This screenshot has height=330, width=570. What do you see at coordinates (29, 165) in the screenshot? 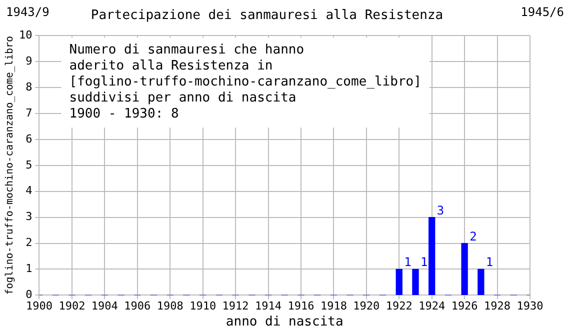
I see `y-tick-label: 5` at bounding box center [29, 165].